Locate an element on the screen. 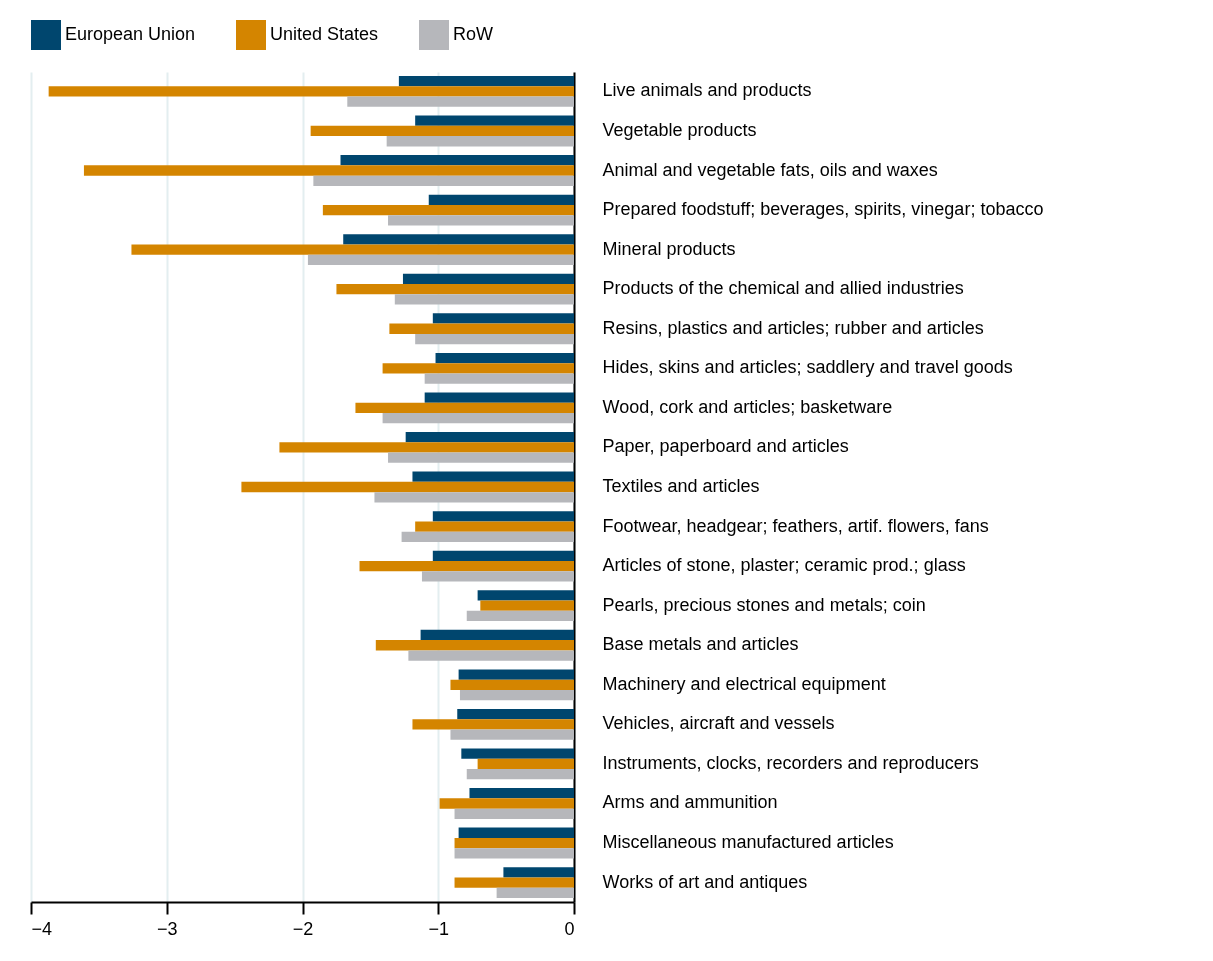 Image resolution: width=1213 pixels, height=961 pixels. y-tick-label: Textiles and articles is located at coordinates (681, 486).